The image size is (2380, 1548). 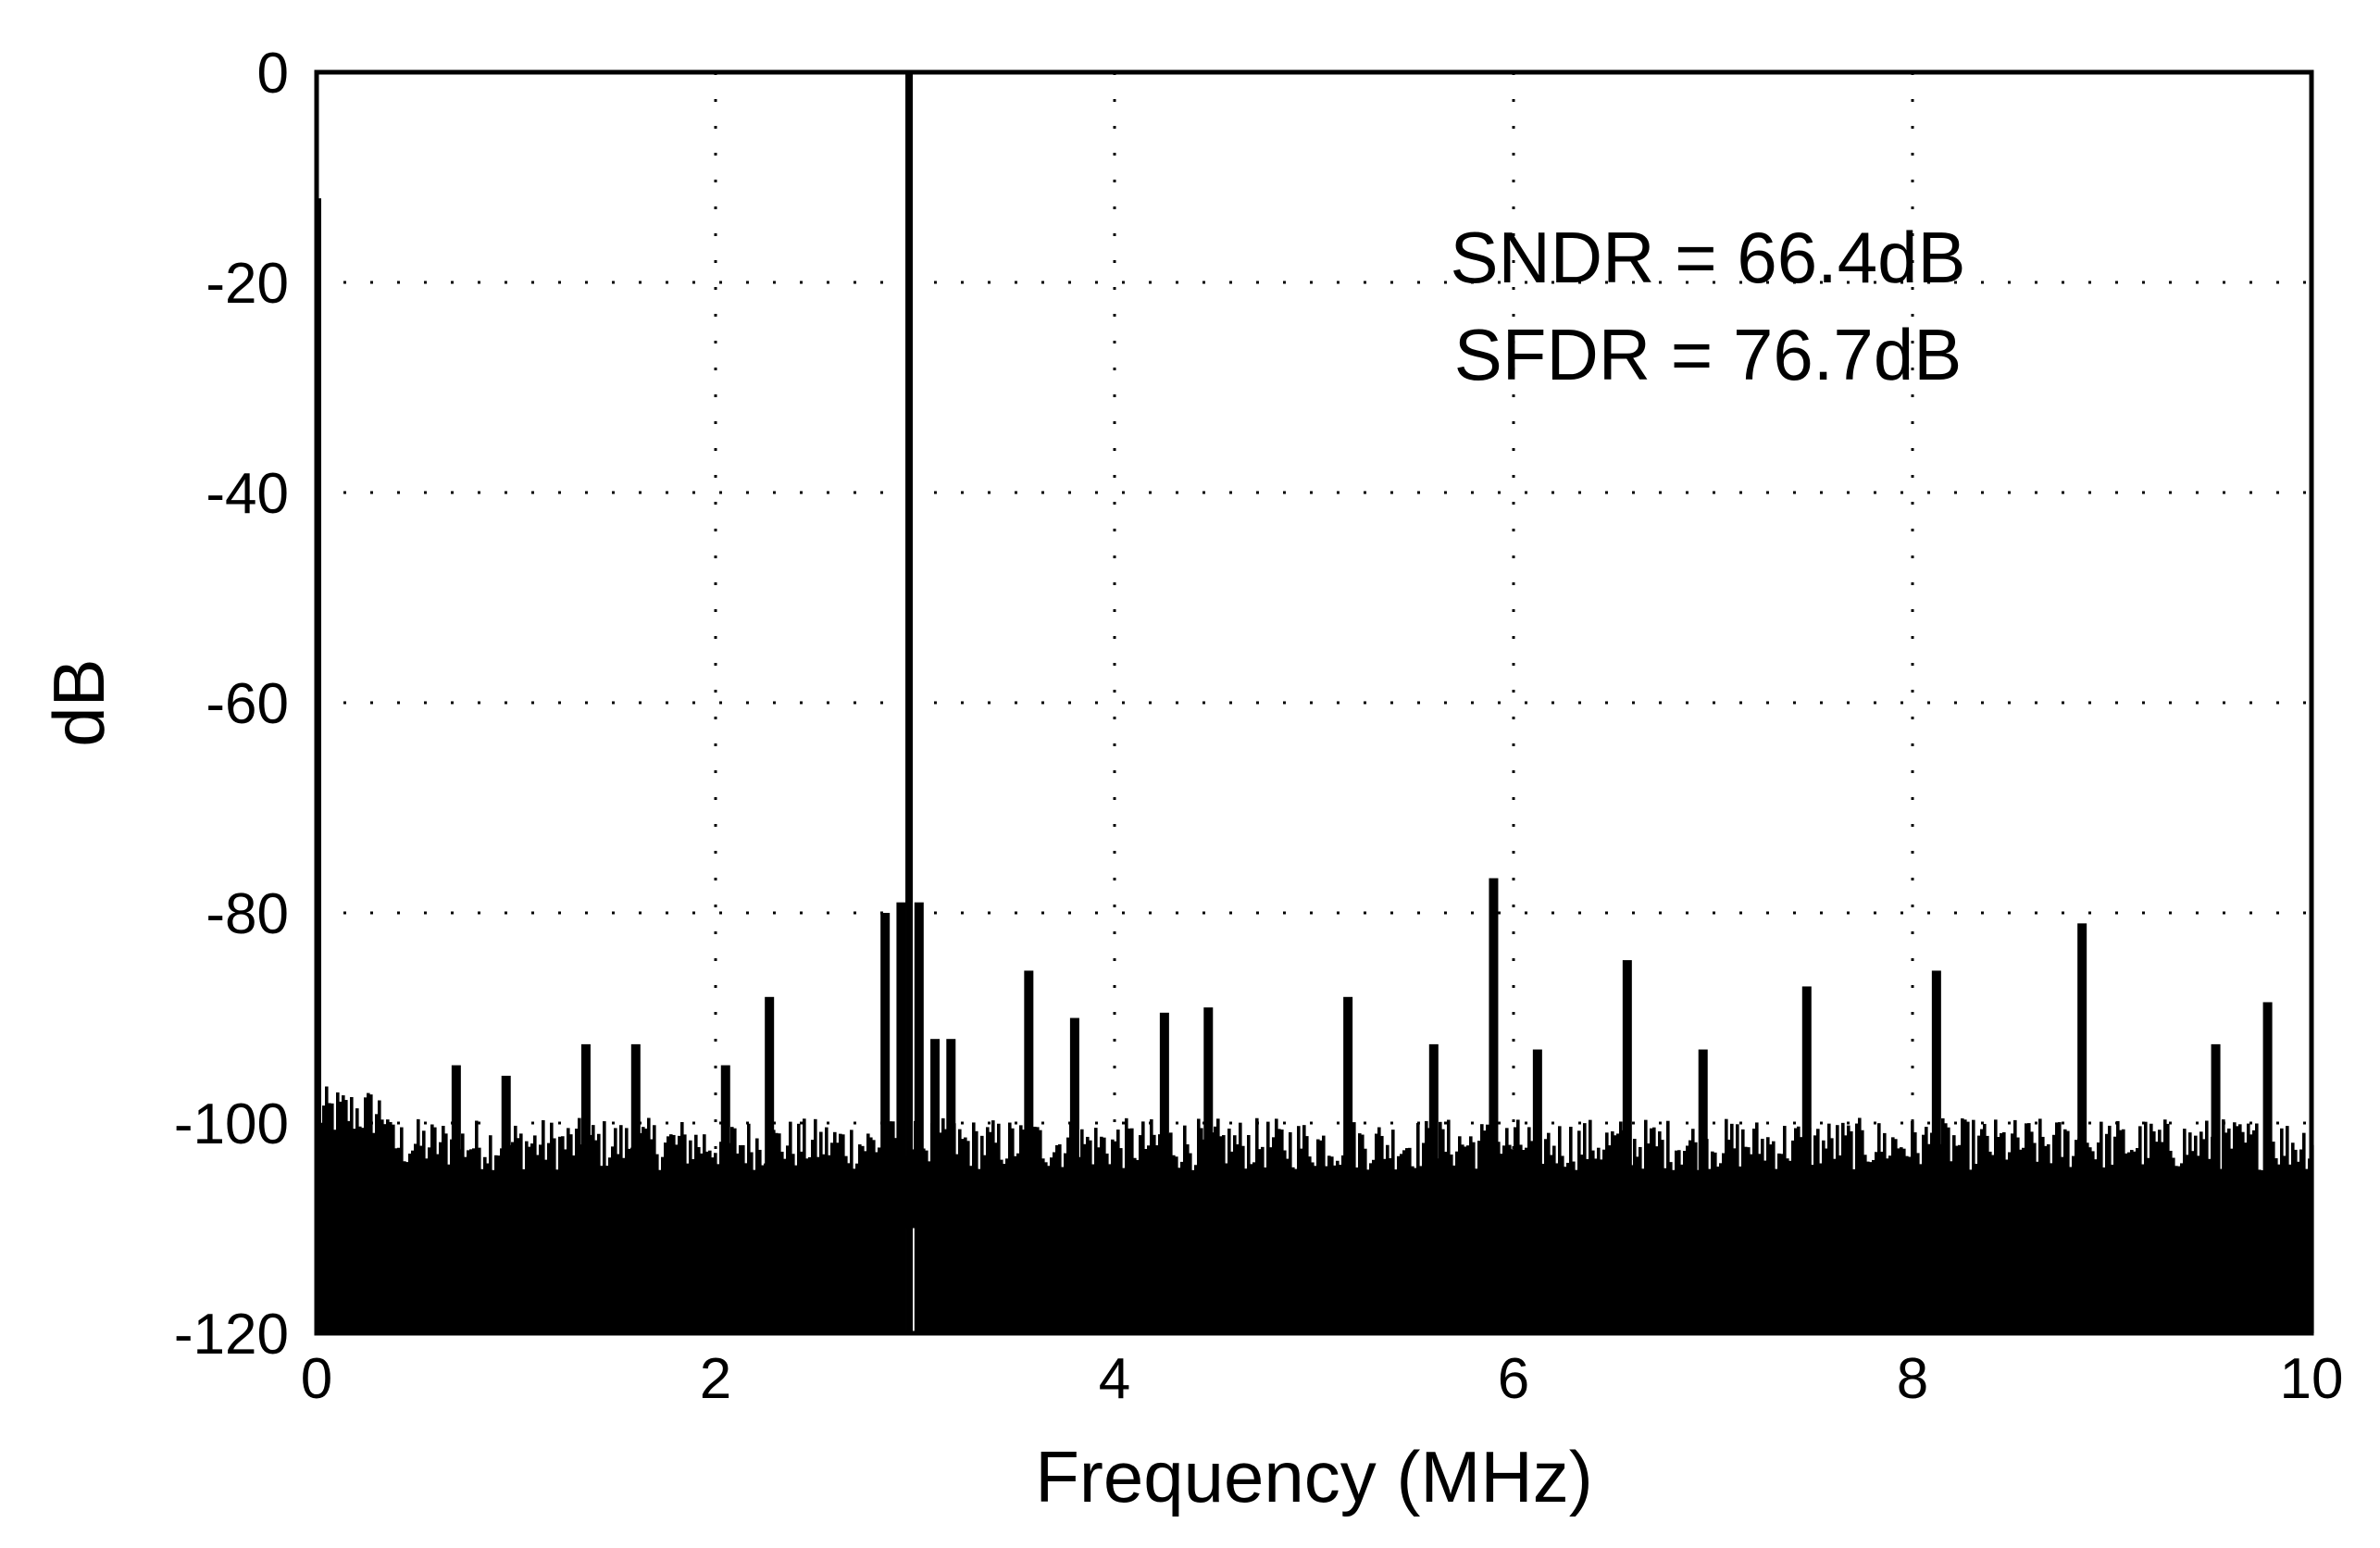 I want to click on y-tick-label: -100, so click(x=231, y=1124).